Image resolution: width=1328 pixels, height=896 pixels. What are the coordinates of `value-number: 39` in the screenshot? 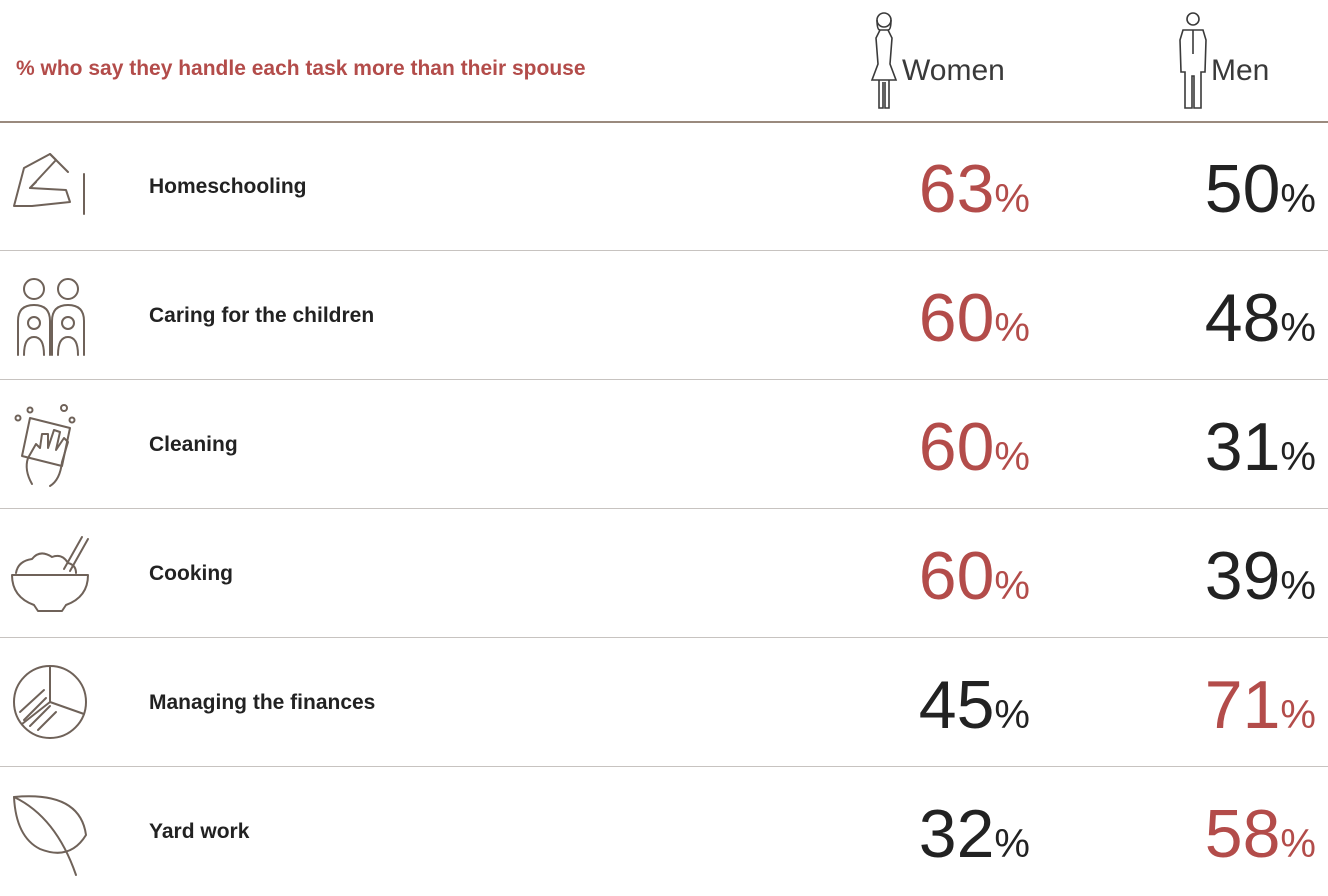 It's located at (1242, 576).